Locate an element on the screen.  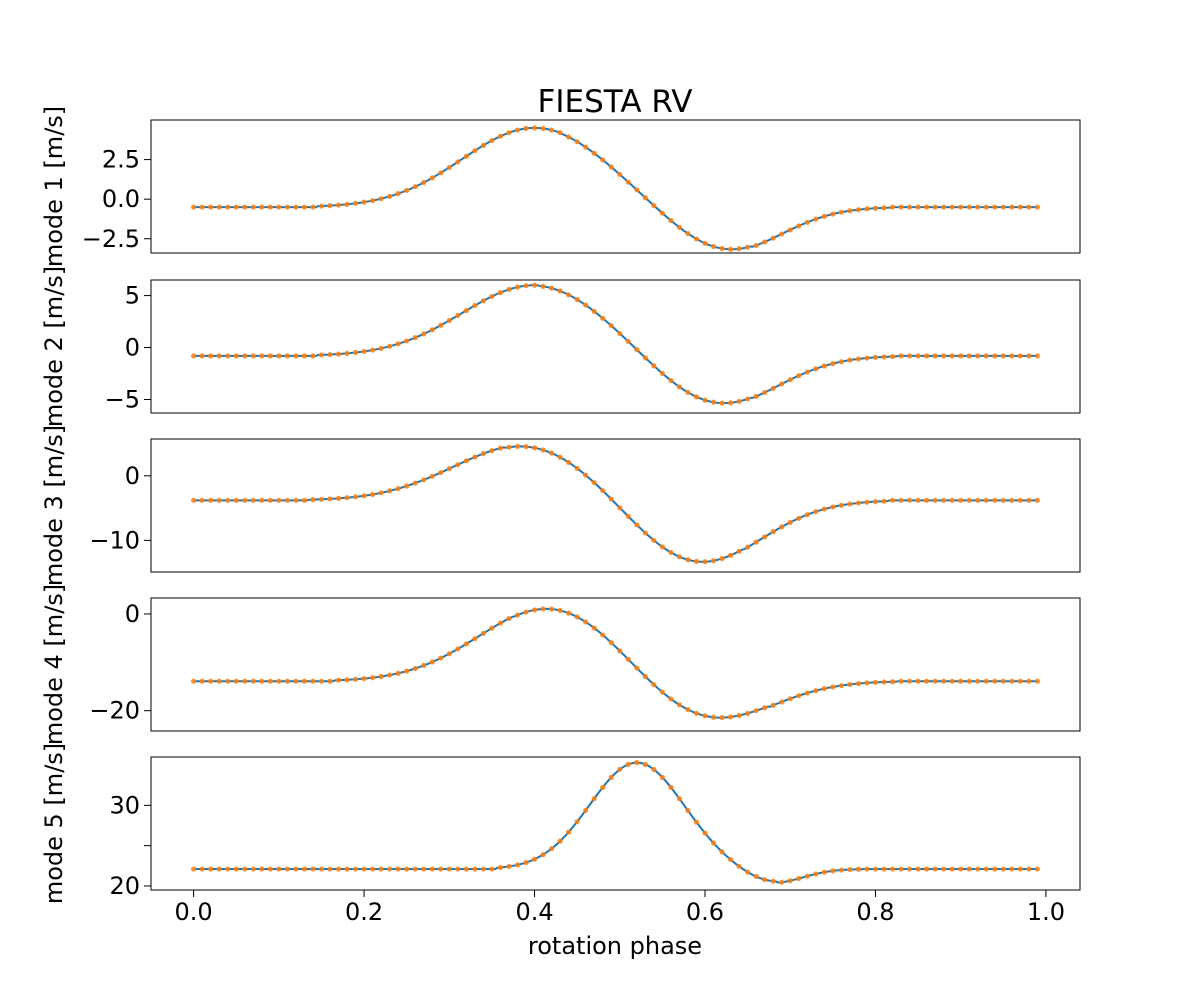
y-axis-title: mode 1 [m/s] is located at coordinates (54, 186).